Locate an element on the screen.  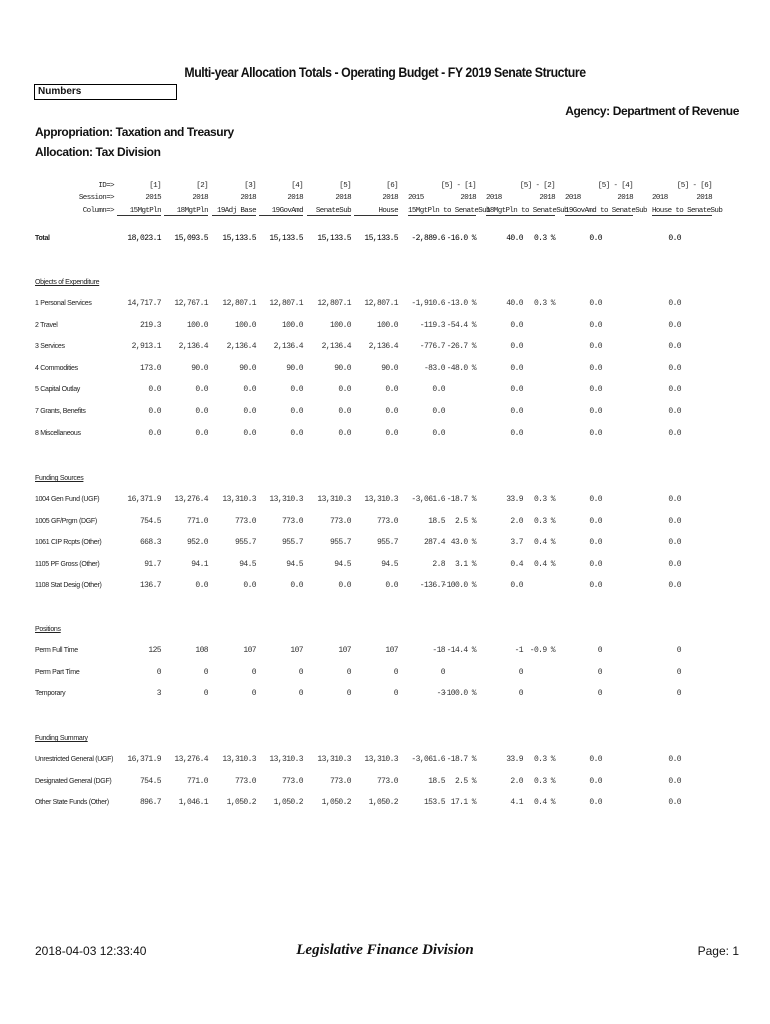
column-id: [1] is located at coordinates (155, 186).